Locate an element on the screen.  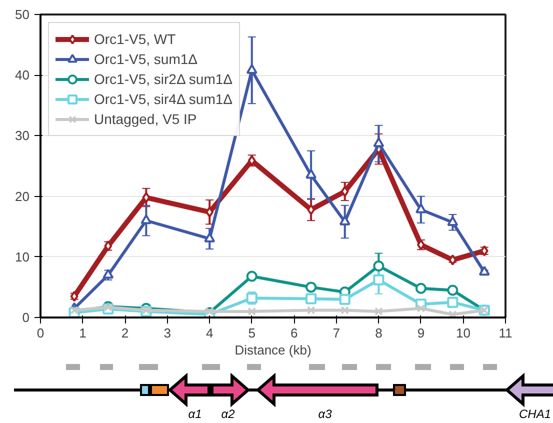
x-tick-label: 10 is located at coordinates (463, 333).